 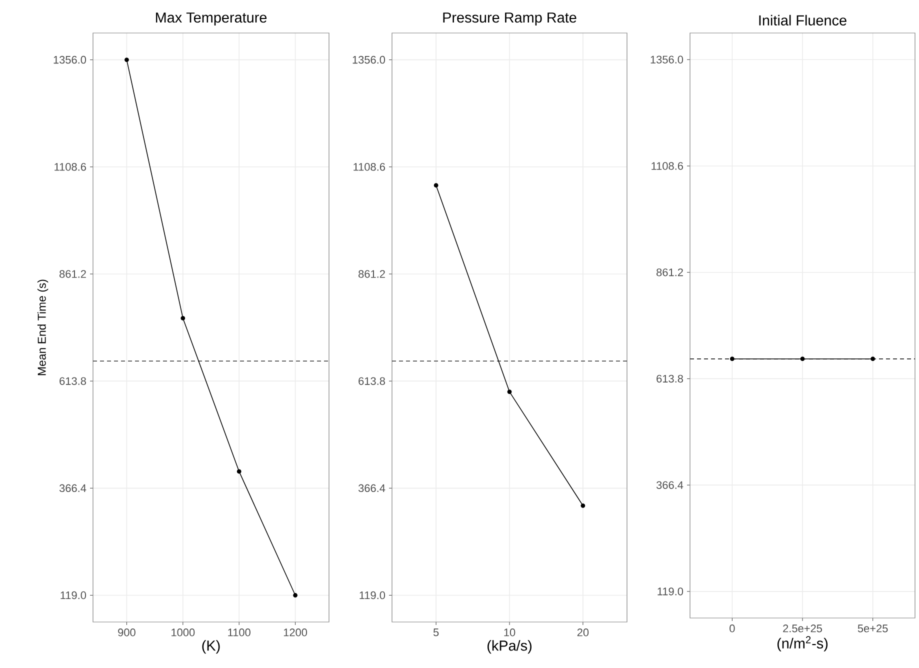 I want to click on x-tick-label: 900, so click(x=127, y=632).